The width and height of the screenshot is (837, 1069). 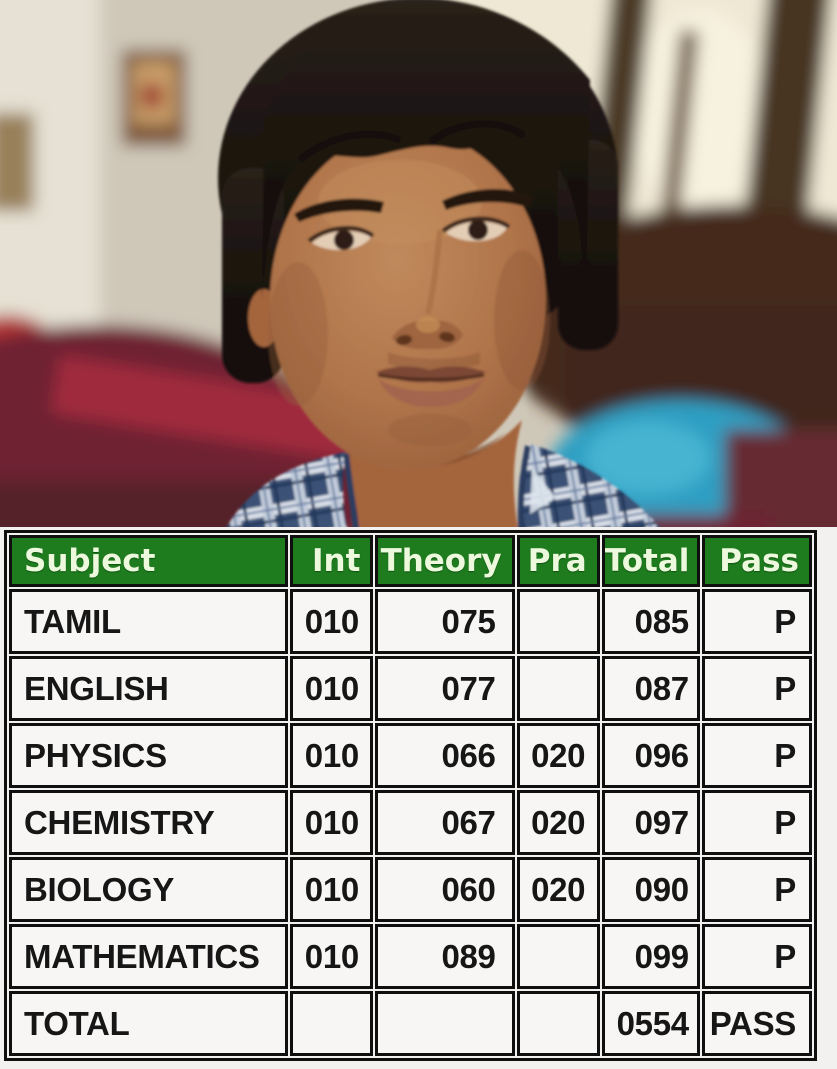 I want to click on hair-fringe, so click(x=426, y=150).